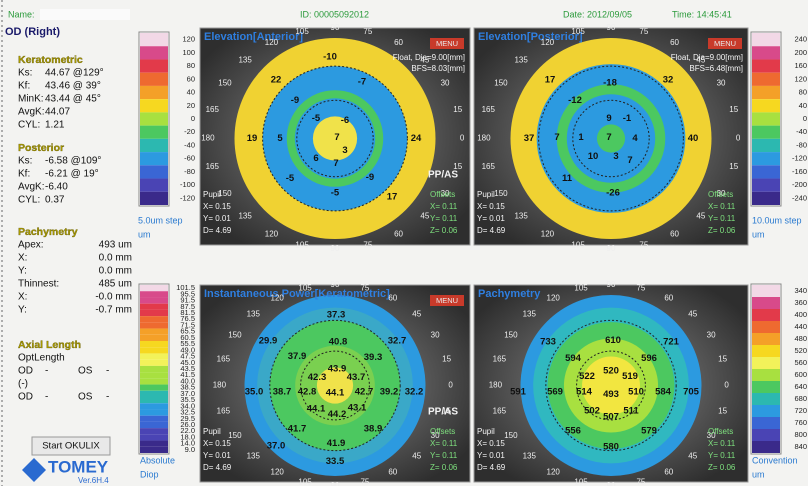 The image size is (808, 486). What do you see at coordinates (800, 314) in the screenshot?
I see `scale-label: 400` at bounding box center [800, 314].